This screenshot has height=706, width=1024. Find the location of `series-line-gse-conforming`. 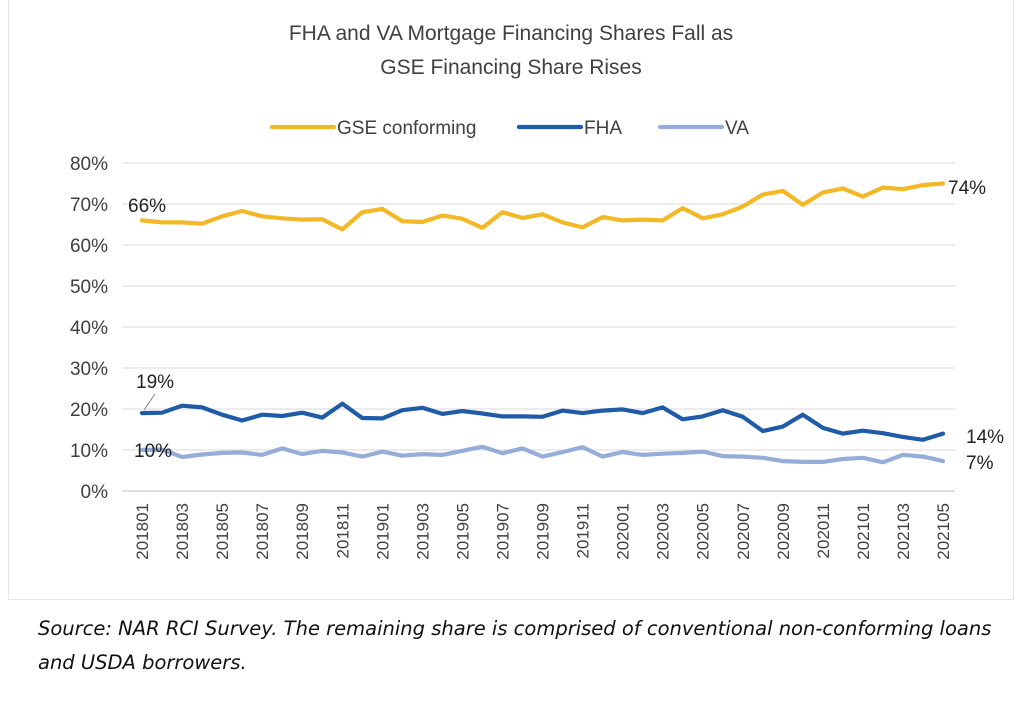

series-line-gse-conforming is located at coordinates (542, 206).